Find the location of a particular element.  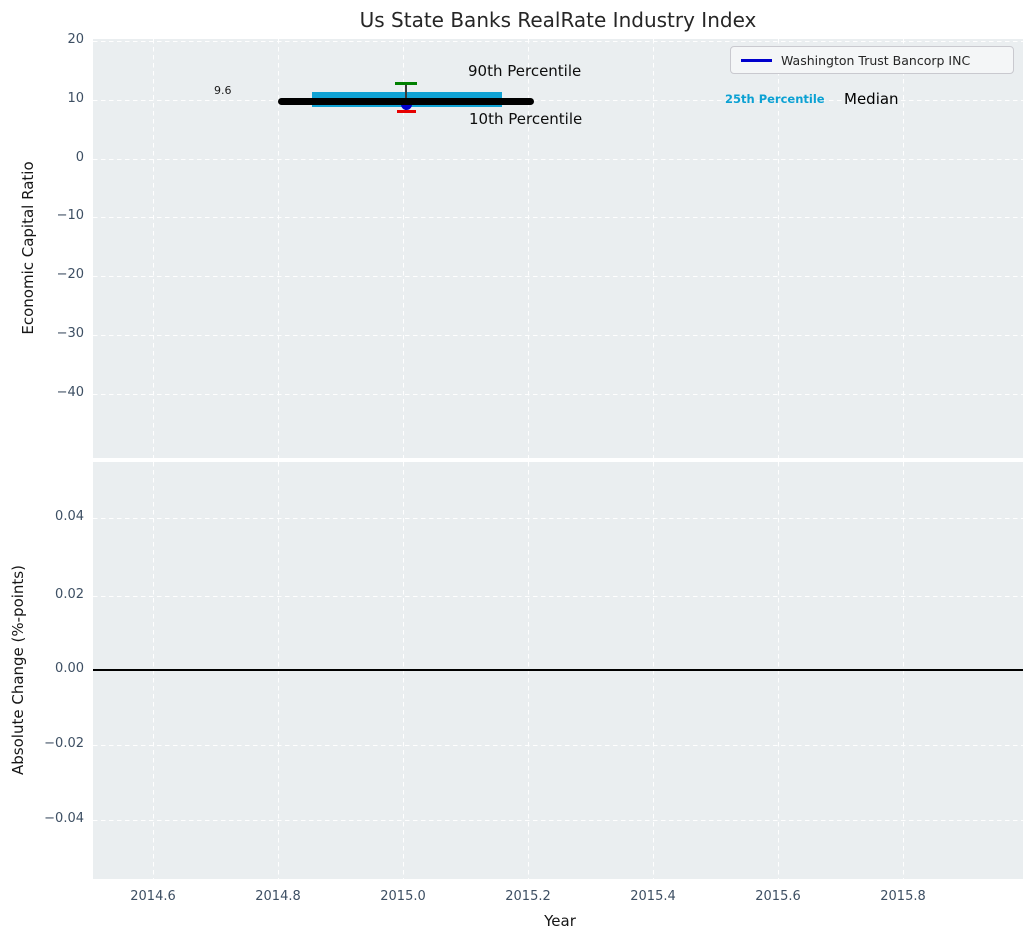

median-line is located at coordinates (406, 101).